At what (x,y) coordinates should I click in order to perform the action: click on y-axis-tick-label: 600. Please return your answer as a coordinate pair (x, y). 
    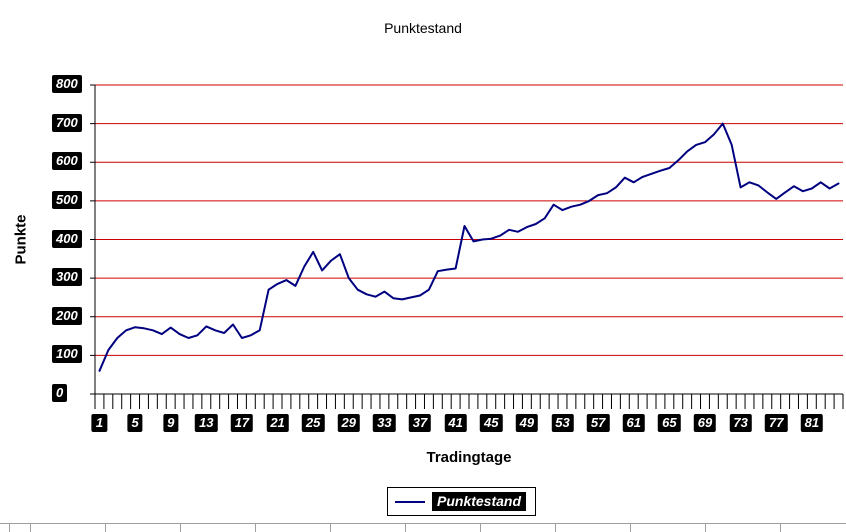
    Looking at the image, I should click on (67, 161).